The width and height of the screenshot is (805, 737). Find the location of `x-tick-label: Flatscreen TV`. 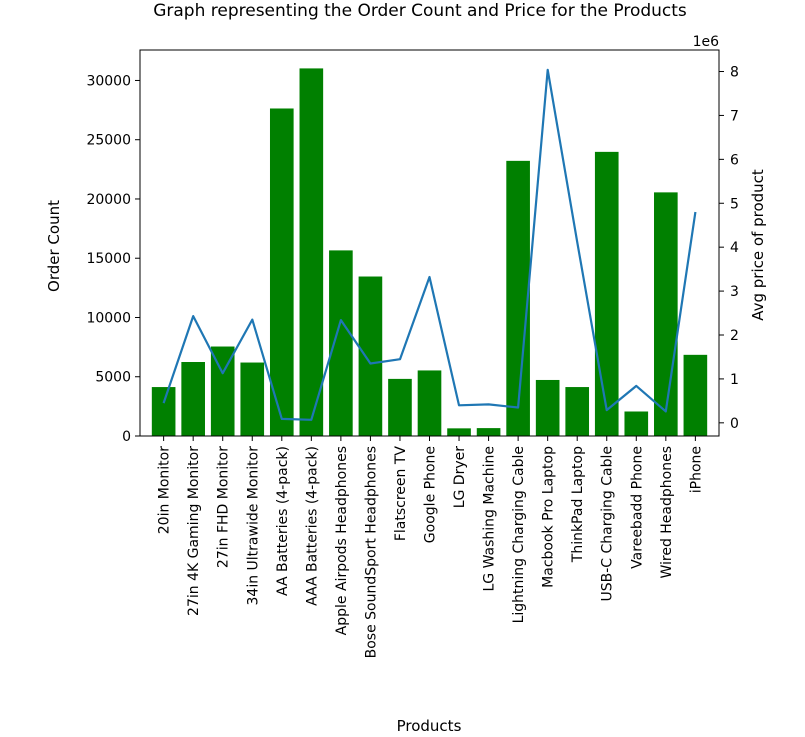

x-tick-label: Flatscreen TV is located at coordinates (401, 494).